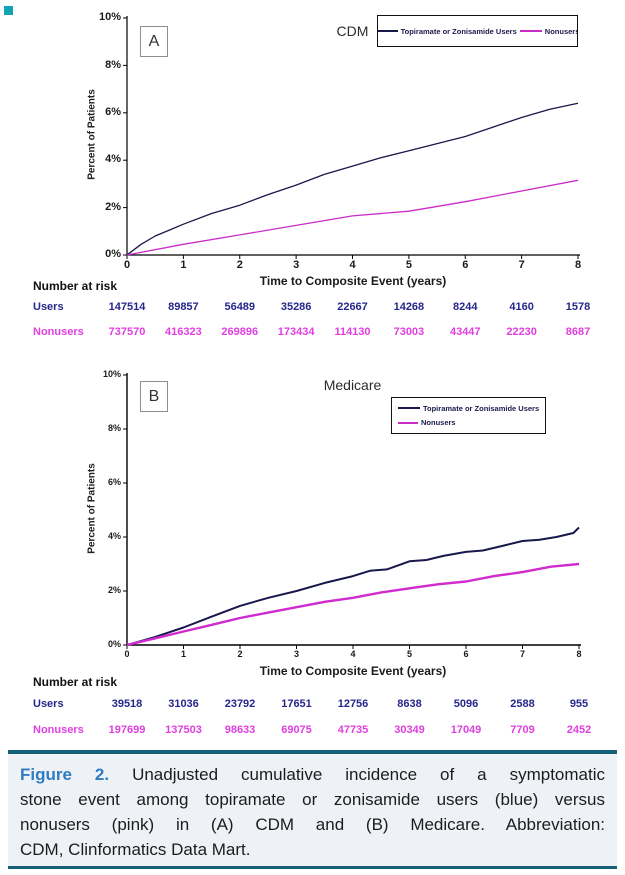 The height and width of the screenshot is (875, 625). I want to click on risk-count: 98633, so click(240, 730).